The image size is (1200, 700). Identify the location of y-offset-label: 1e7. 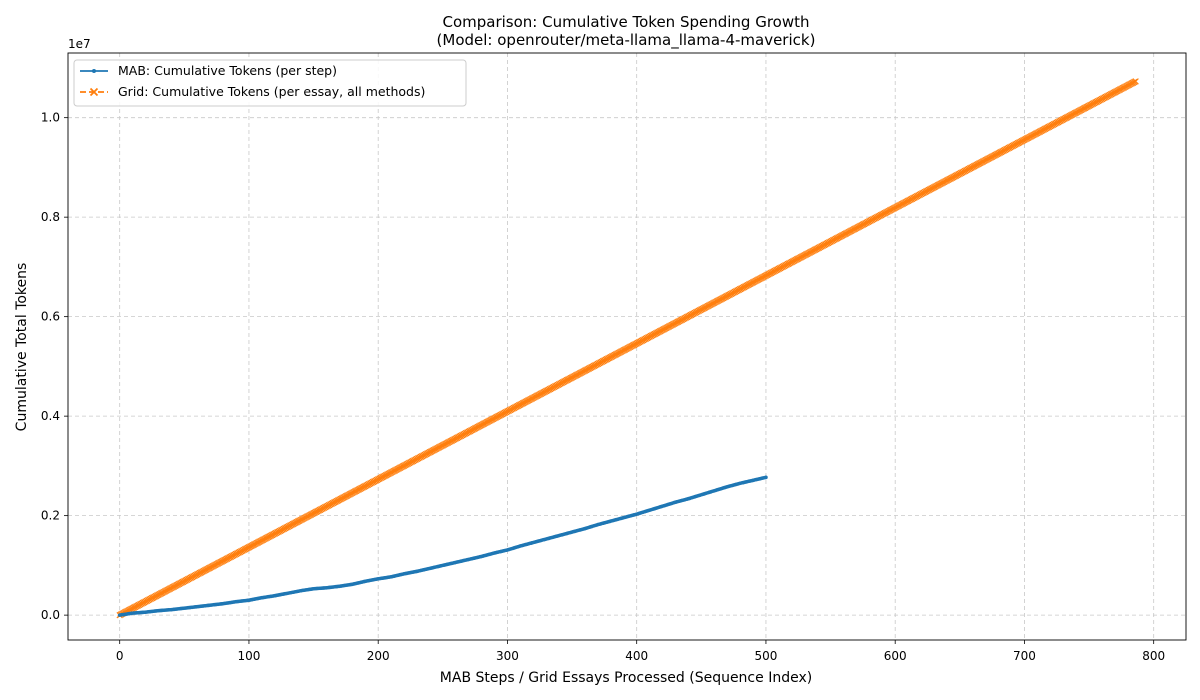
(79, 44).